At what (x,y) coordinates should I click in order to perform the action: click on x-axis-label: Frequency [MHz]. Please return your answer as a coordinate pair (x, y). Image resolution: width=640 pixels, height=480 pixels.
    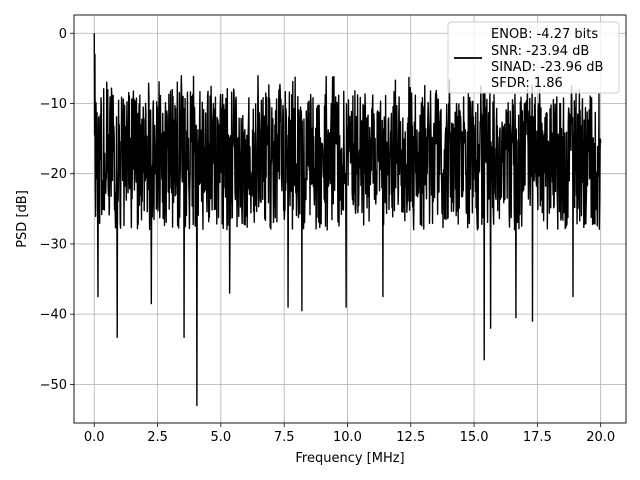
    Looking at the image, I should click on (349, 458).